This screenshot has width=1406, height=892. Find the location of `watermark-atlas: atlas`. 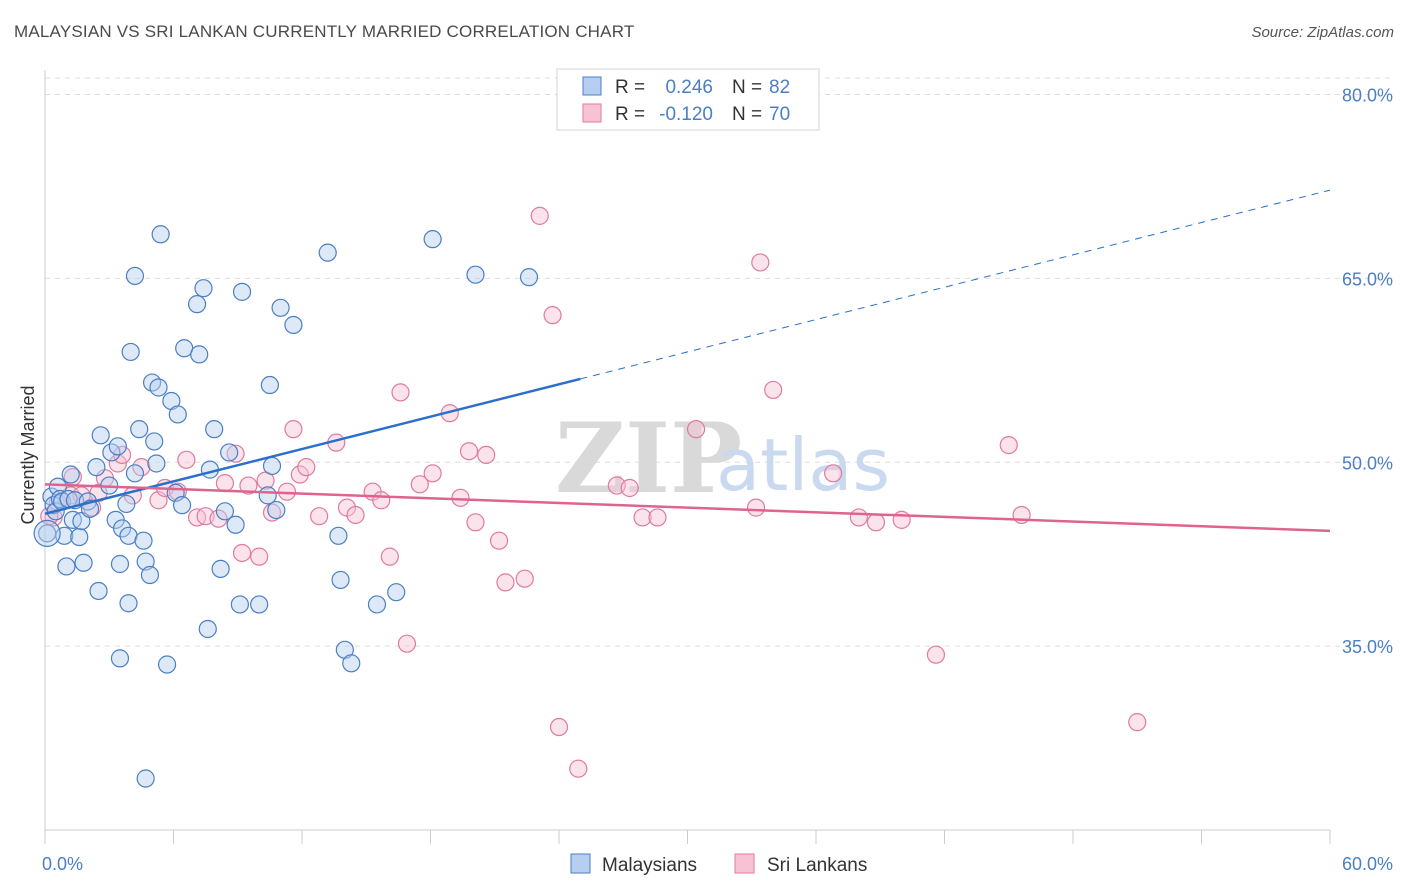

watermark-atlas: atlas is located at coordinates (803, 465).